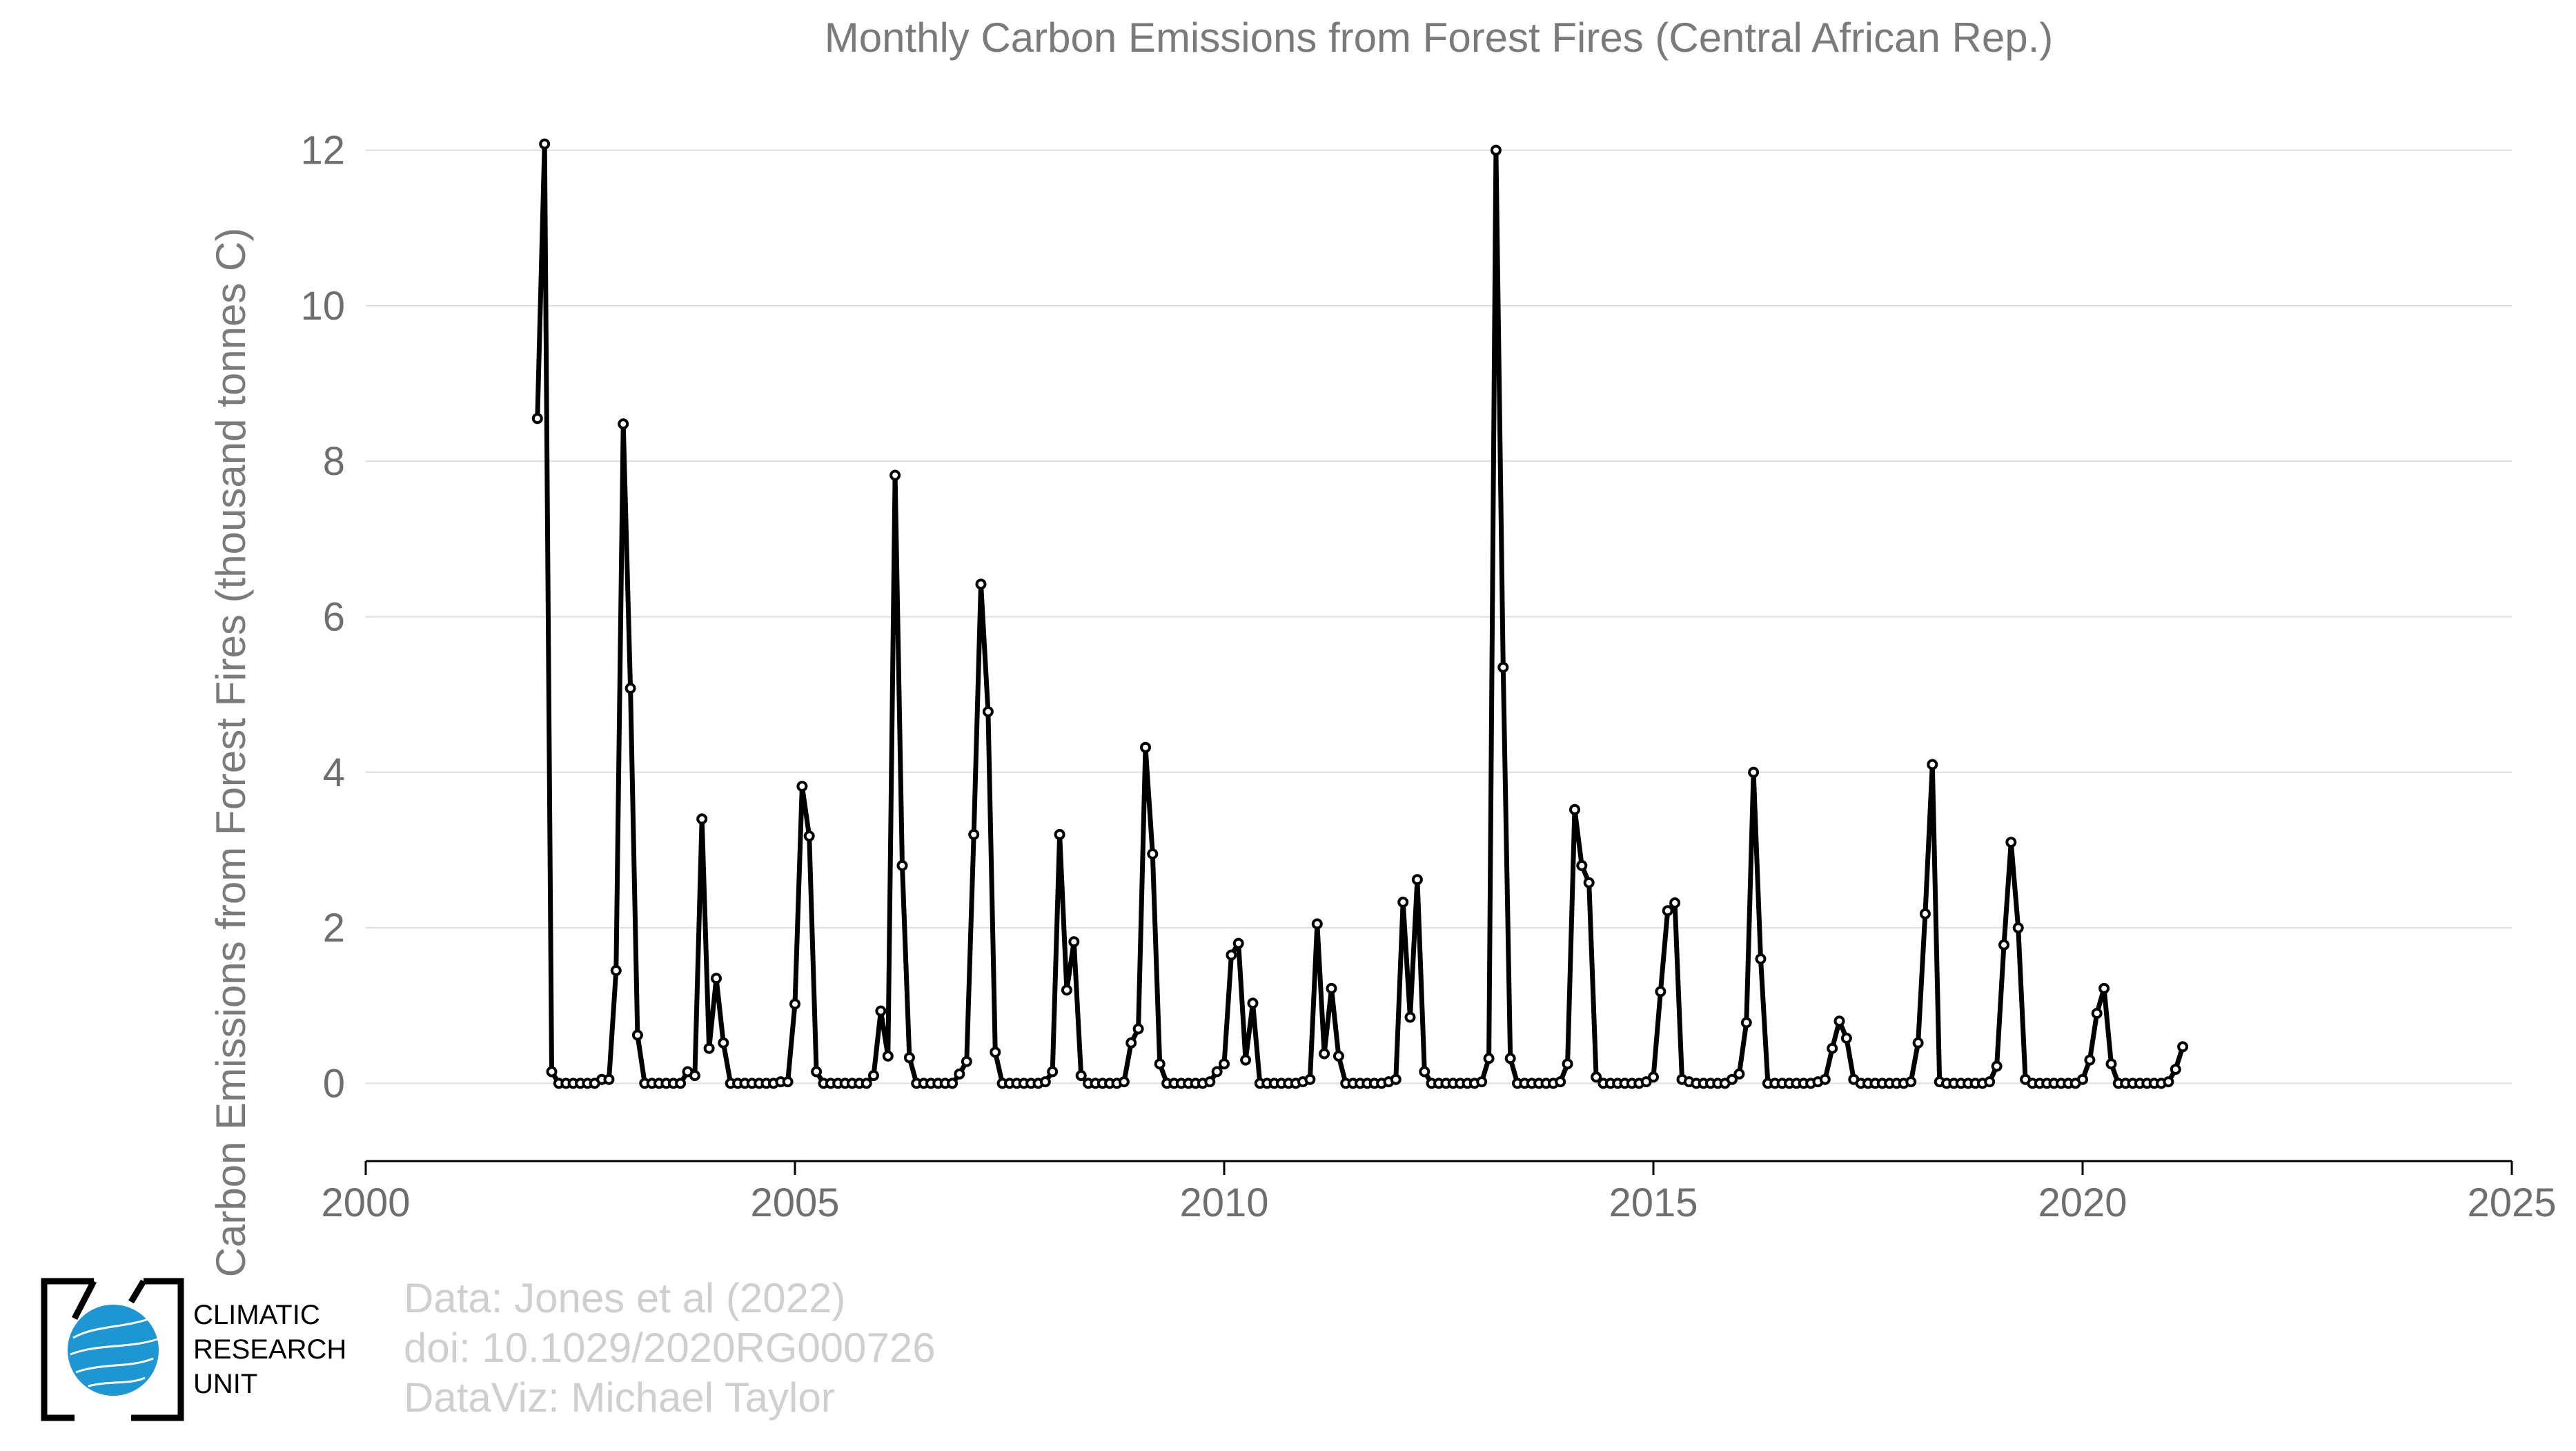 The image size is (2576, 1451). Describe the element at coordinates (365, 1202) in the screenshot. I see `x-tick-label-2000: 2000` at that location.